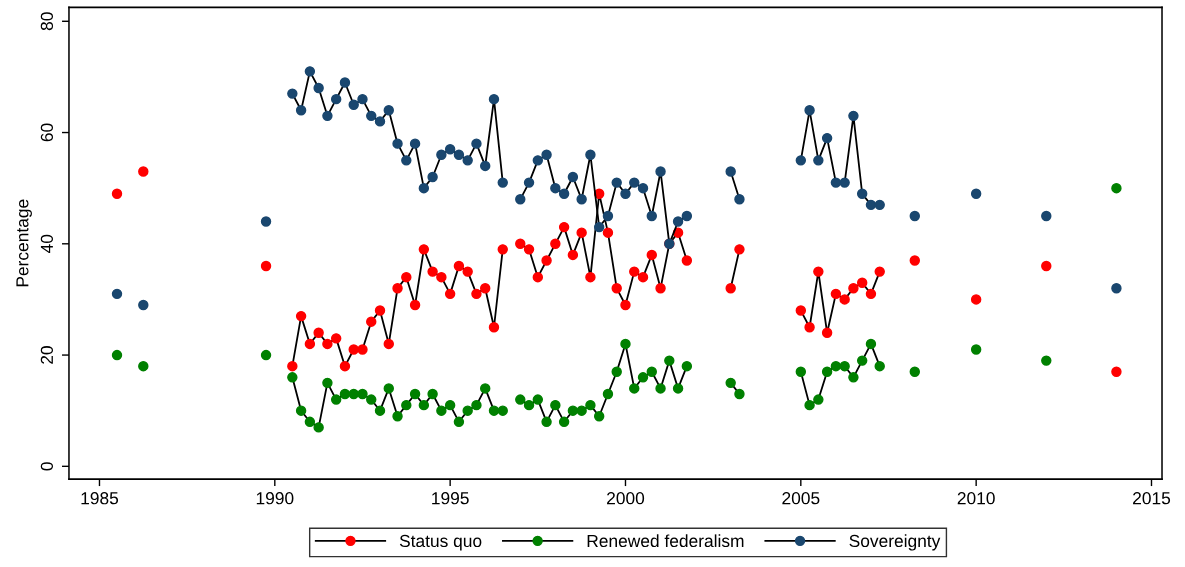 The width and height of the screenshot is (1185, 567). Describe the element at coordinates (24, 243) in the screenshot. I see `y-axis-title: Percentage` at that location.